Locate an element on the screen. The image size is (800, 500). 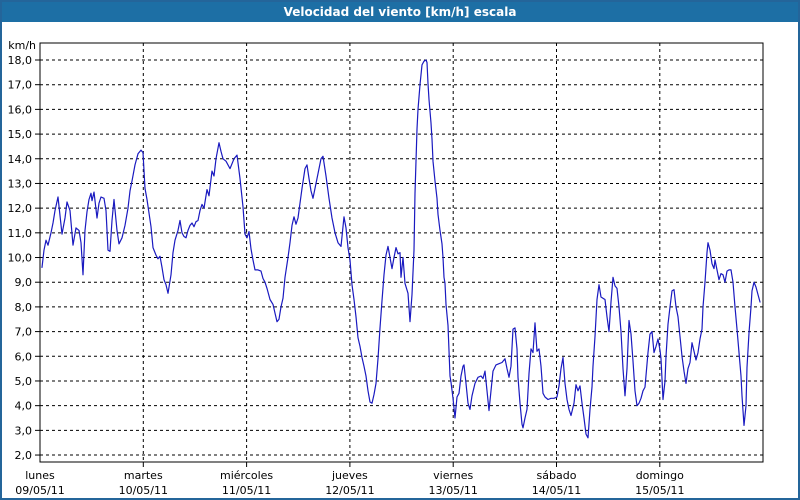
day-name-label: martes is located at coordinates (143, 475).